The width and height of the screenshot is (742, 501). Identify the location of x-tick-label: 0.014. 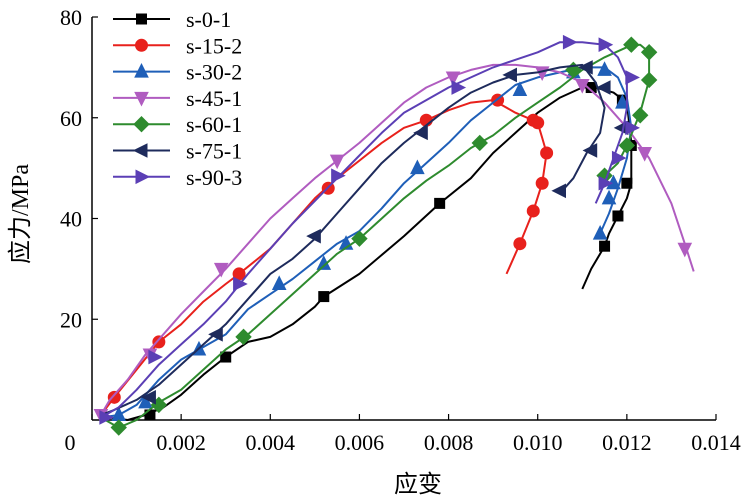
(716, 442).